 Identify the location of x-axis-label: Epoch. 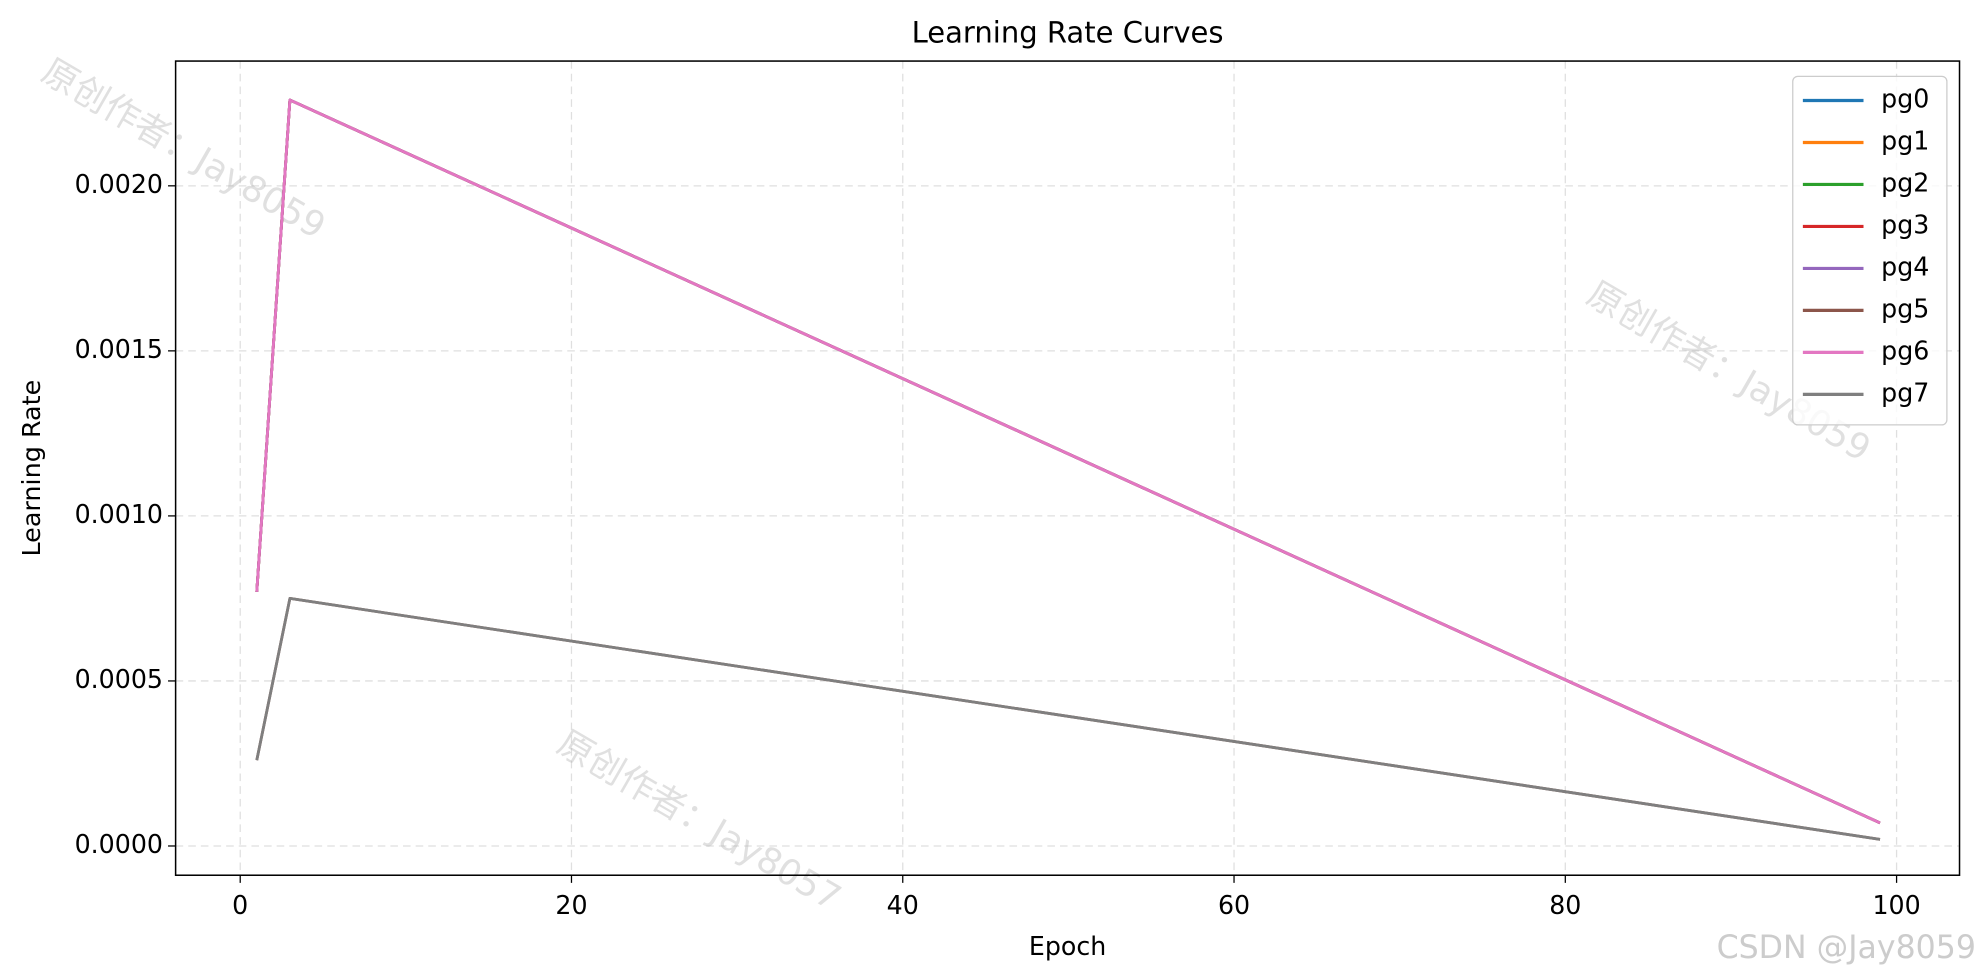
(1067, 946).